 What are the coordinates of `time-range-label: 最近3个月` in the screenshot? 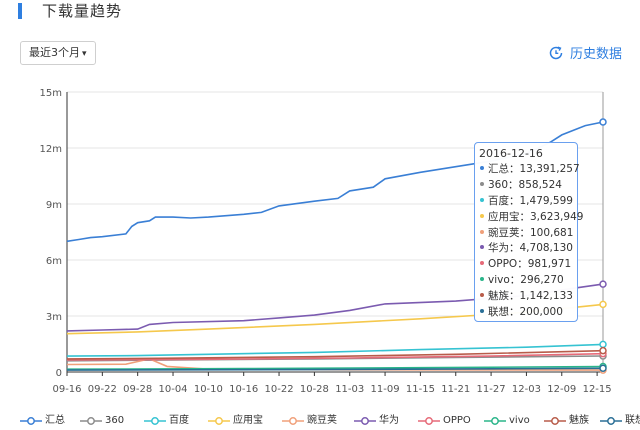 It's located at (54, 52).